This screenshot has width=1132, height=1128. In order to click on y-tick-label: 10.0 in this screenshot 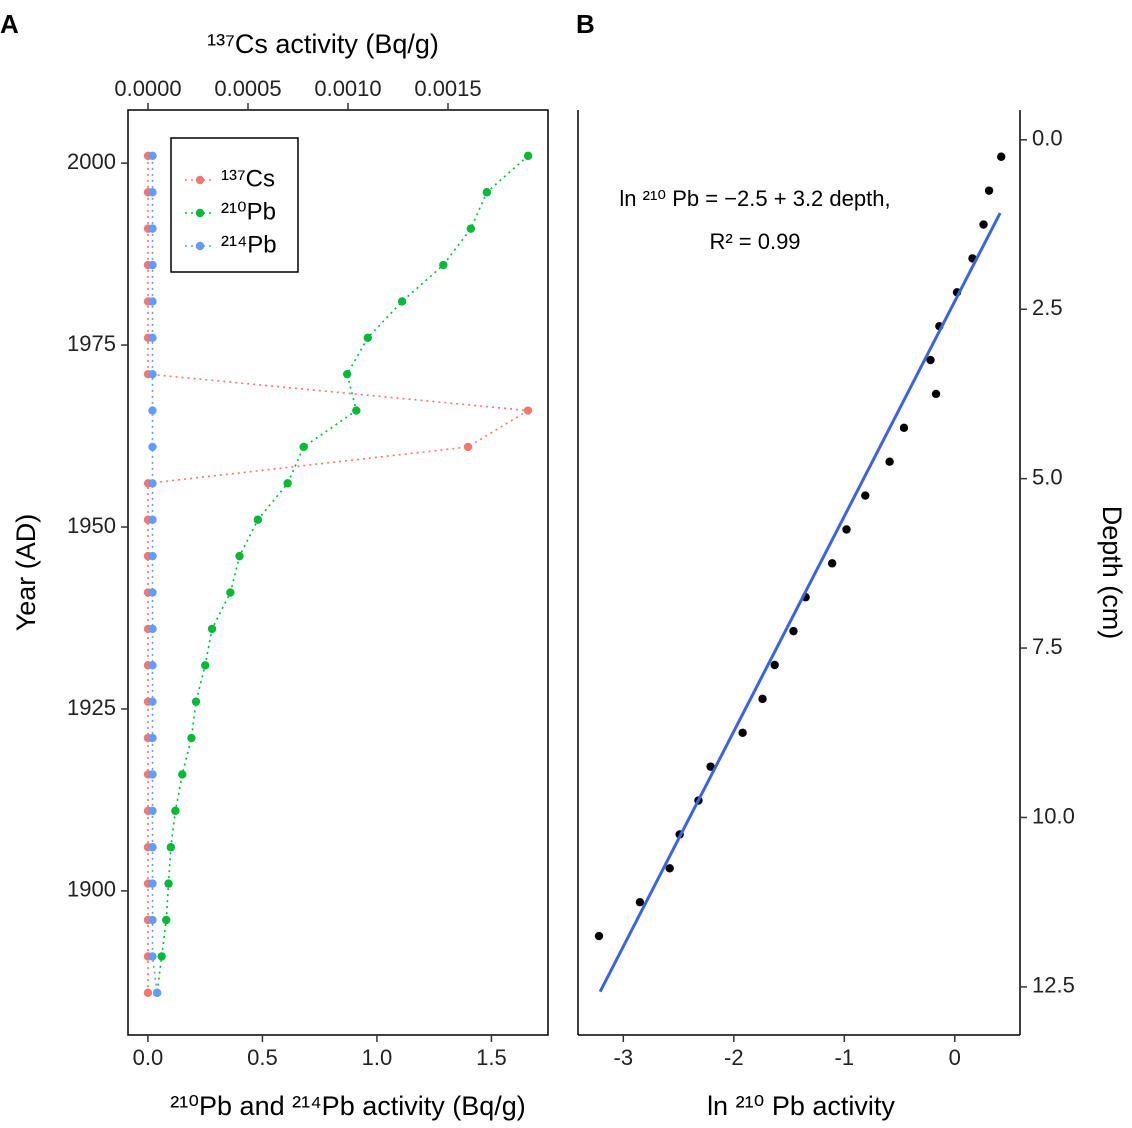, I will do `click(1053, 815)`.